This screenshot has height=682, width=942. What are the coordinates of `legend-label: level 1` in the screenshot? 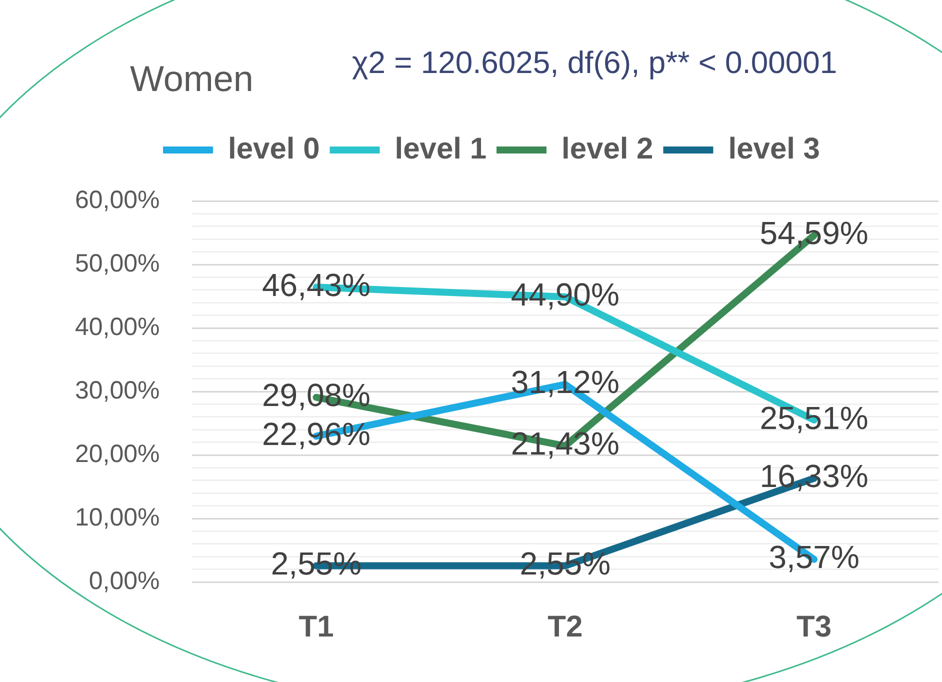 It's located at (440, 149).